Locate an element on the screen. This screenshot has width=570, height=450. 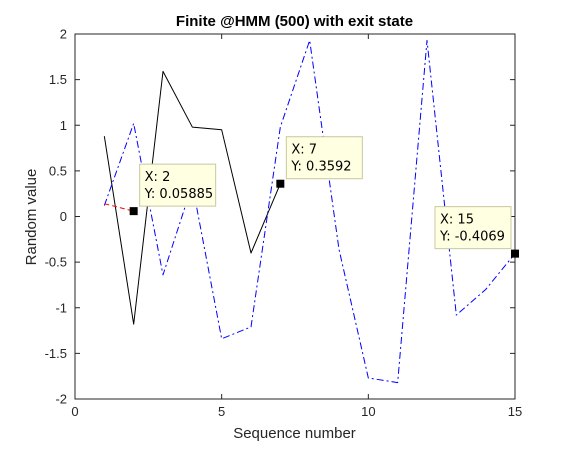
y-tick-label: -0.5 is located at coordinates (56, 262).